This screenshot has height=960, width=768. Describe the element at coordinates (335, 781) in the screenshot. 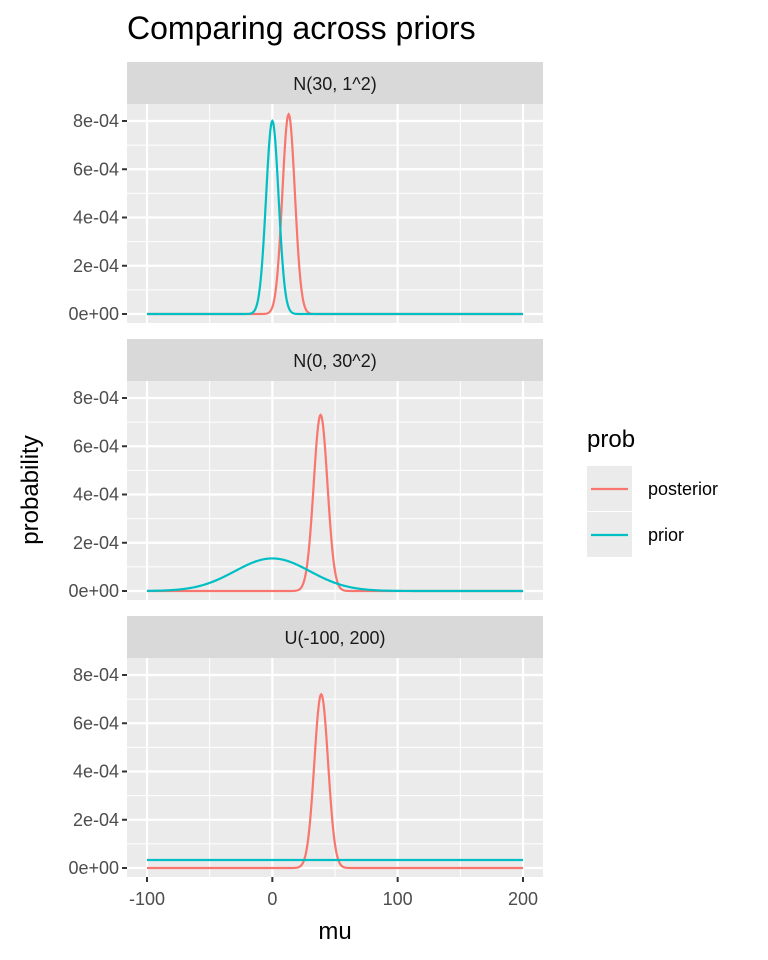

I see `series-line-posterior` at that location.